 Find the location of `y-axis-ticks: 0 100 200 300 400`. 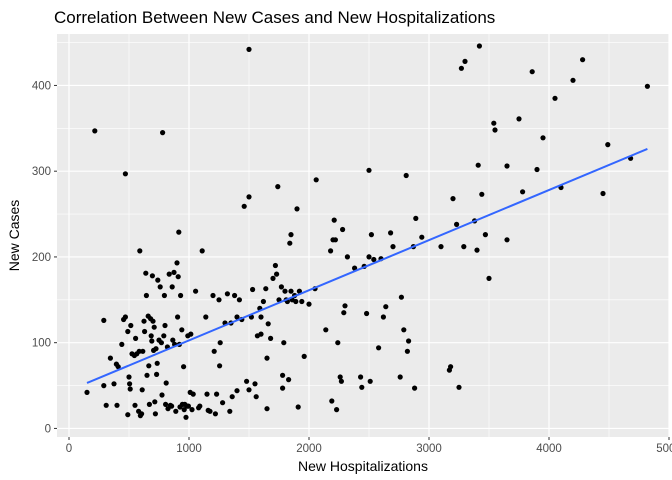

y-axis-ticks: 0 100 200 300 400 is located at coordinates (44, 257).